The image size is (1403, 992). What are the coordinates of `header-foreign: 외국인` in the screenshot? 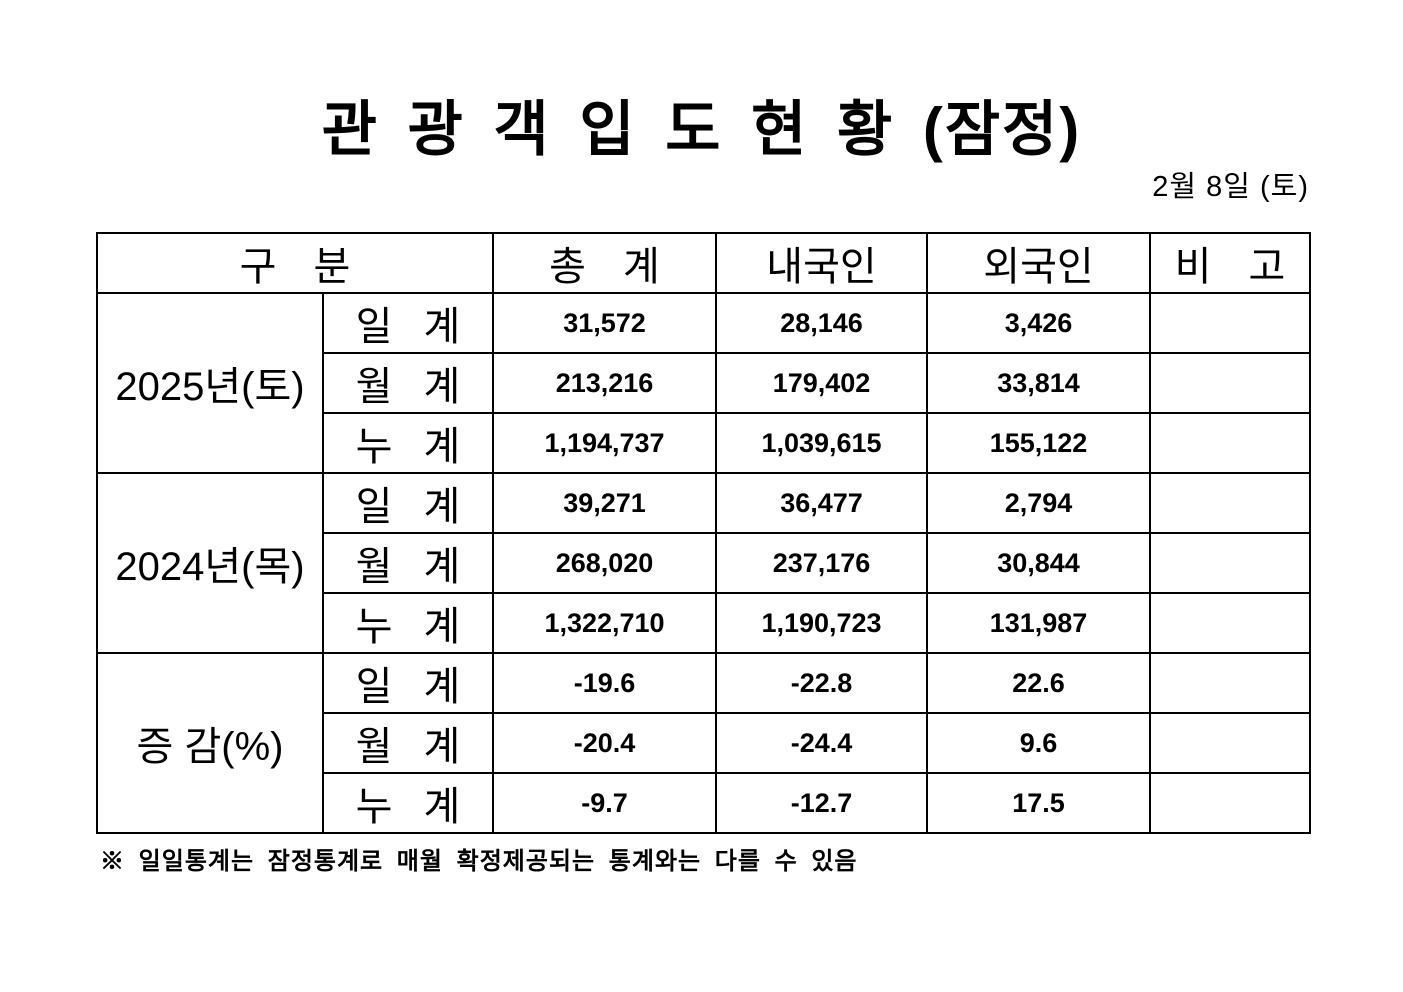 It's located at (1038, 263).